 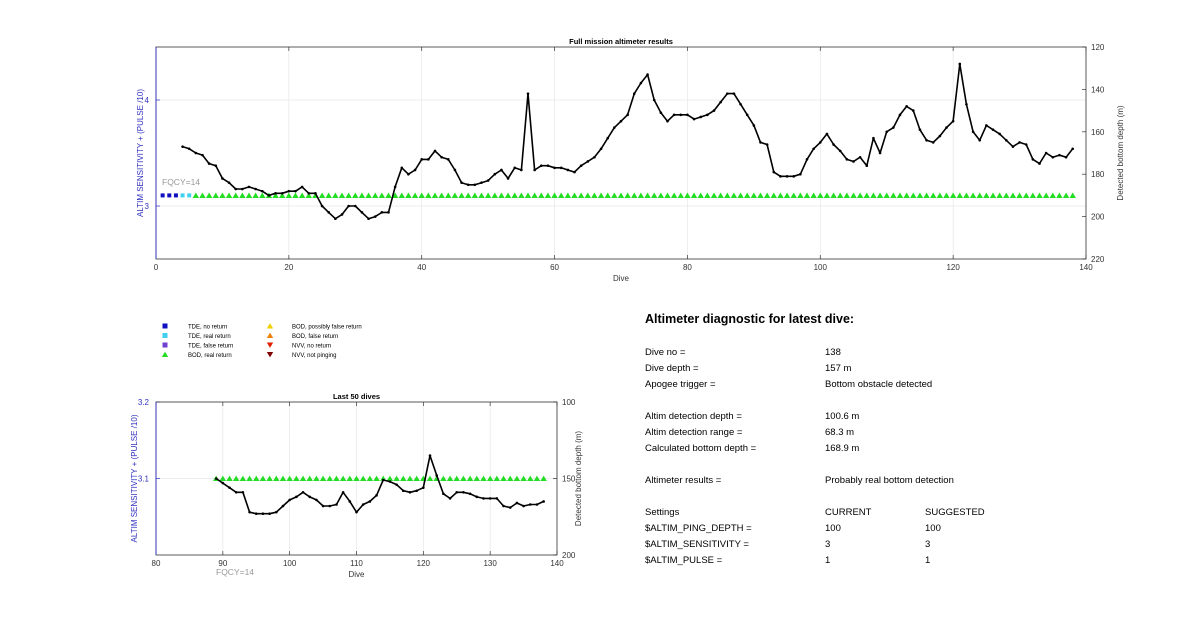 I want to click on chart-title: Last 50 dives, so click(x=356, y=396).